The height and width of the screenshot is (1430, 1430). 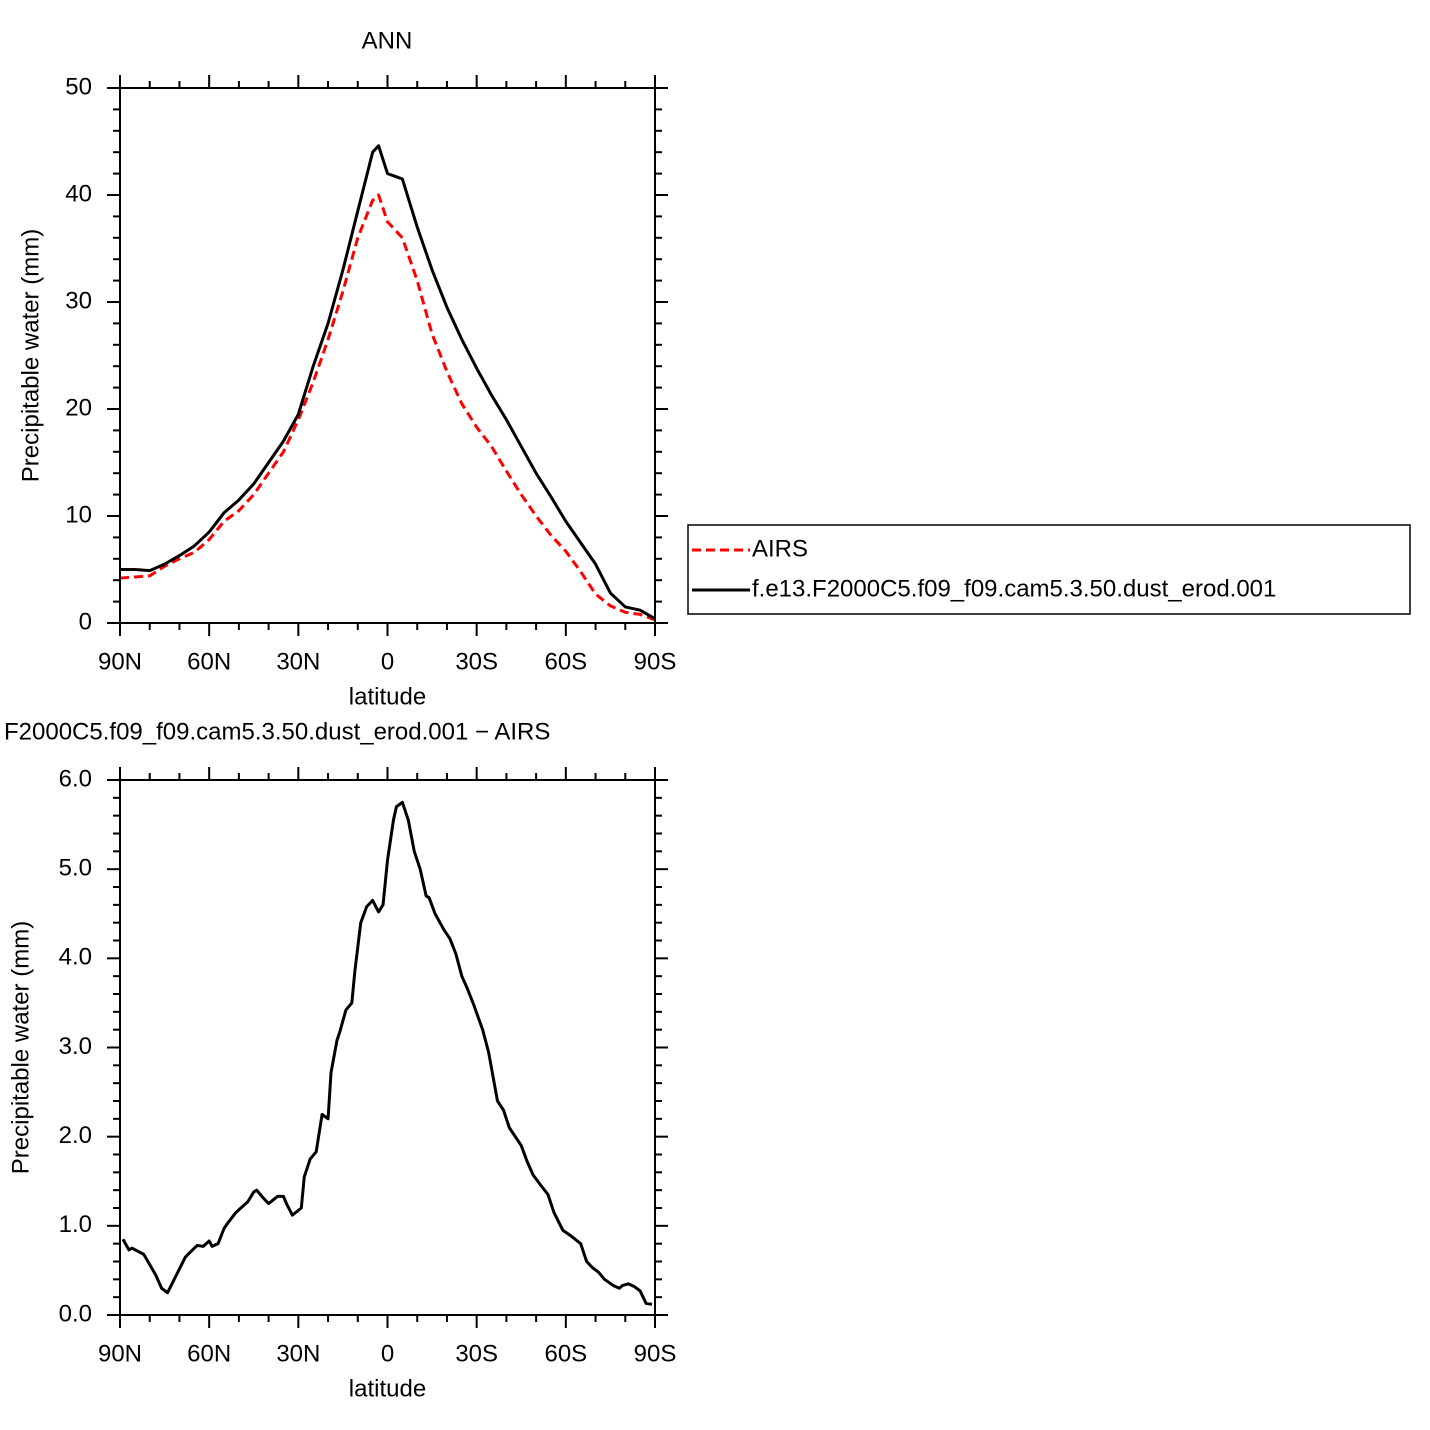 What do you see at coordinates (78, 86) in the screenshot?
I see `y-tick-label: 50` at bounding box center [78, 86].